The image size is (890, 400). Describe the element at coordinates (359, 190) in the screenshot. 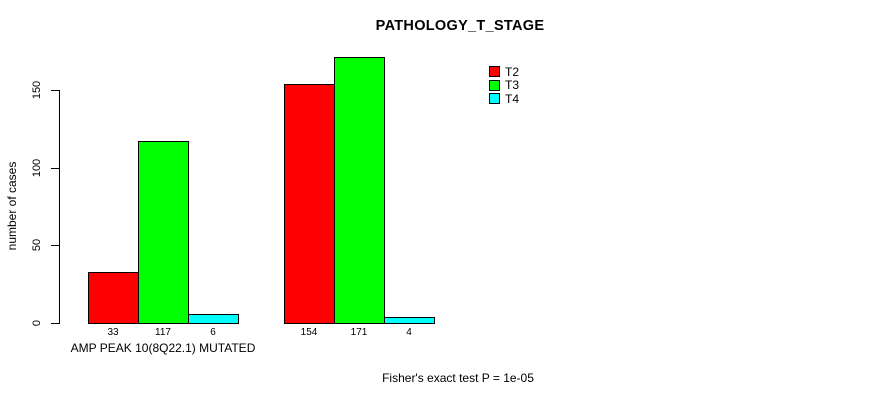

I see `bar-t3-group2` at that location.